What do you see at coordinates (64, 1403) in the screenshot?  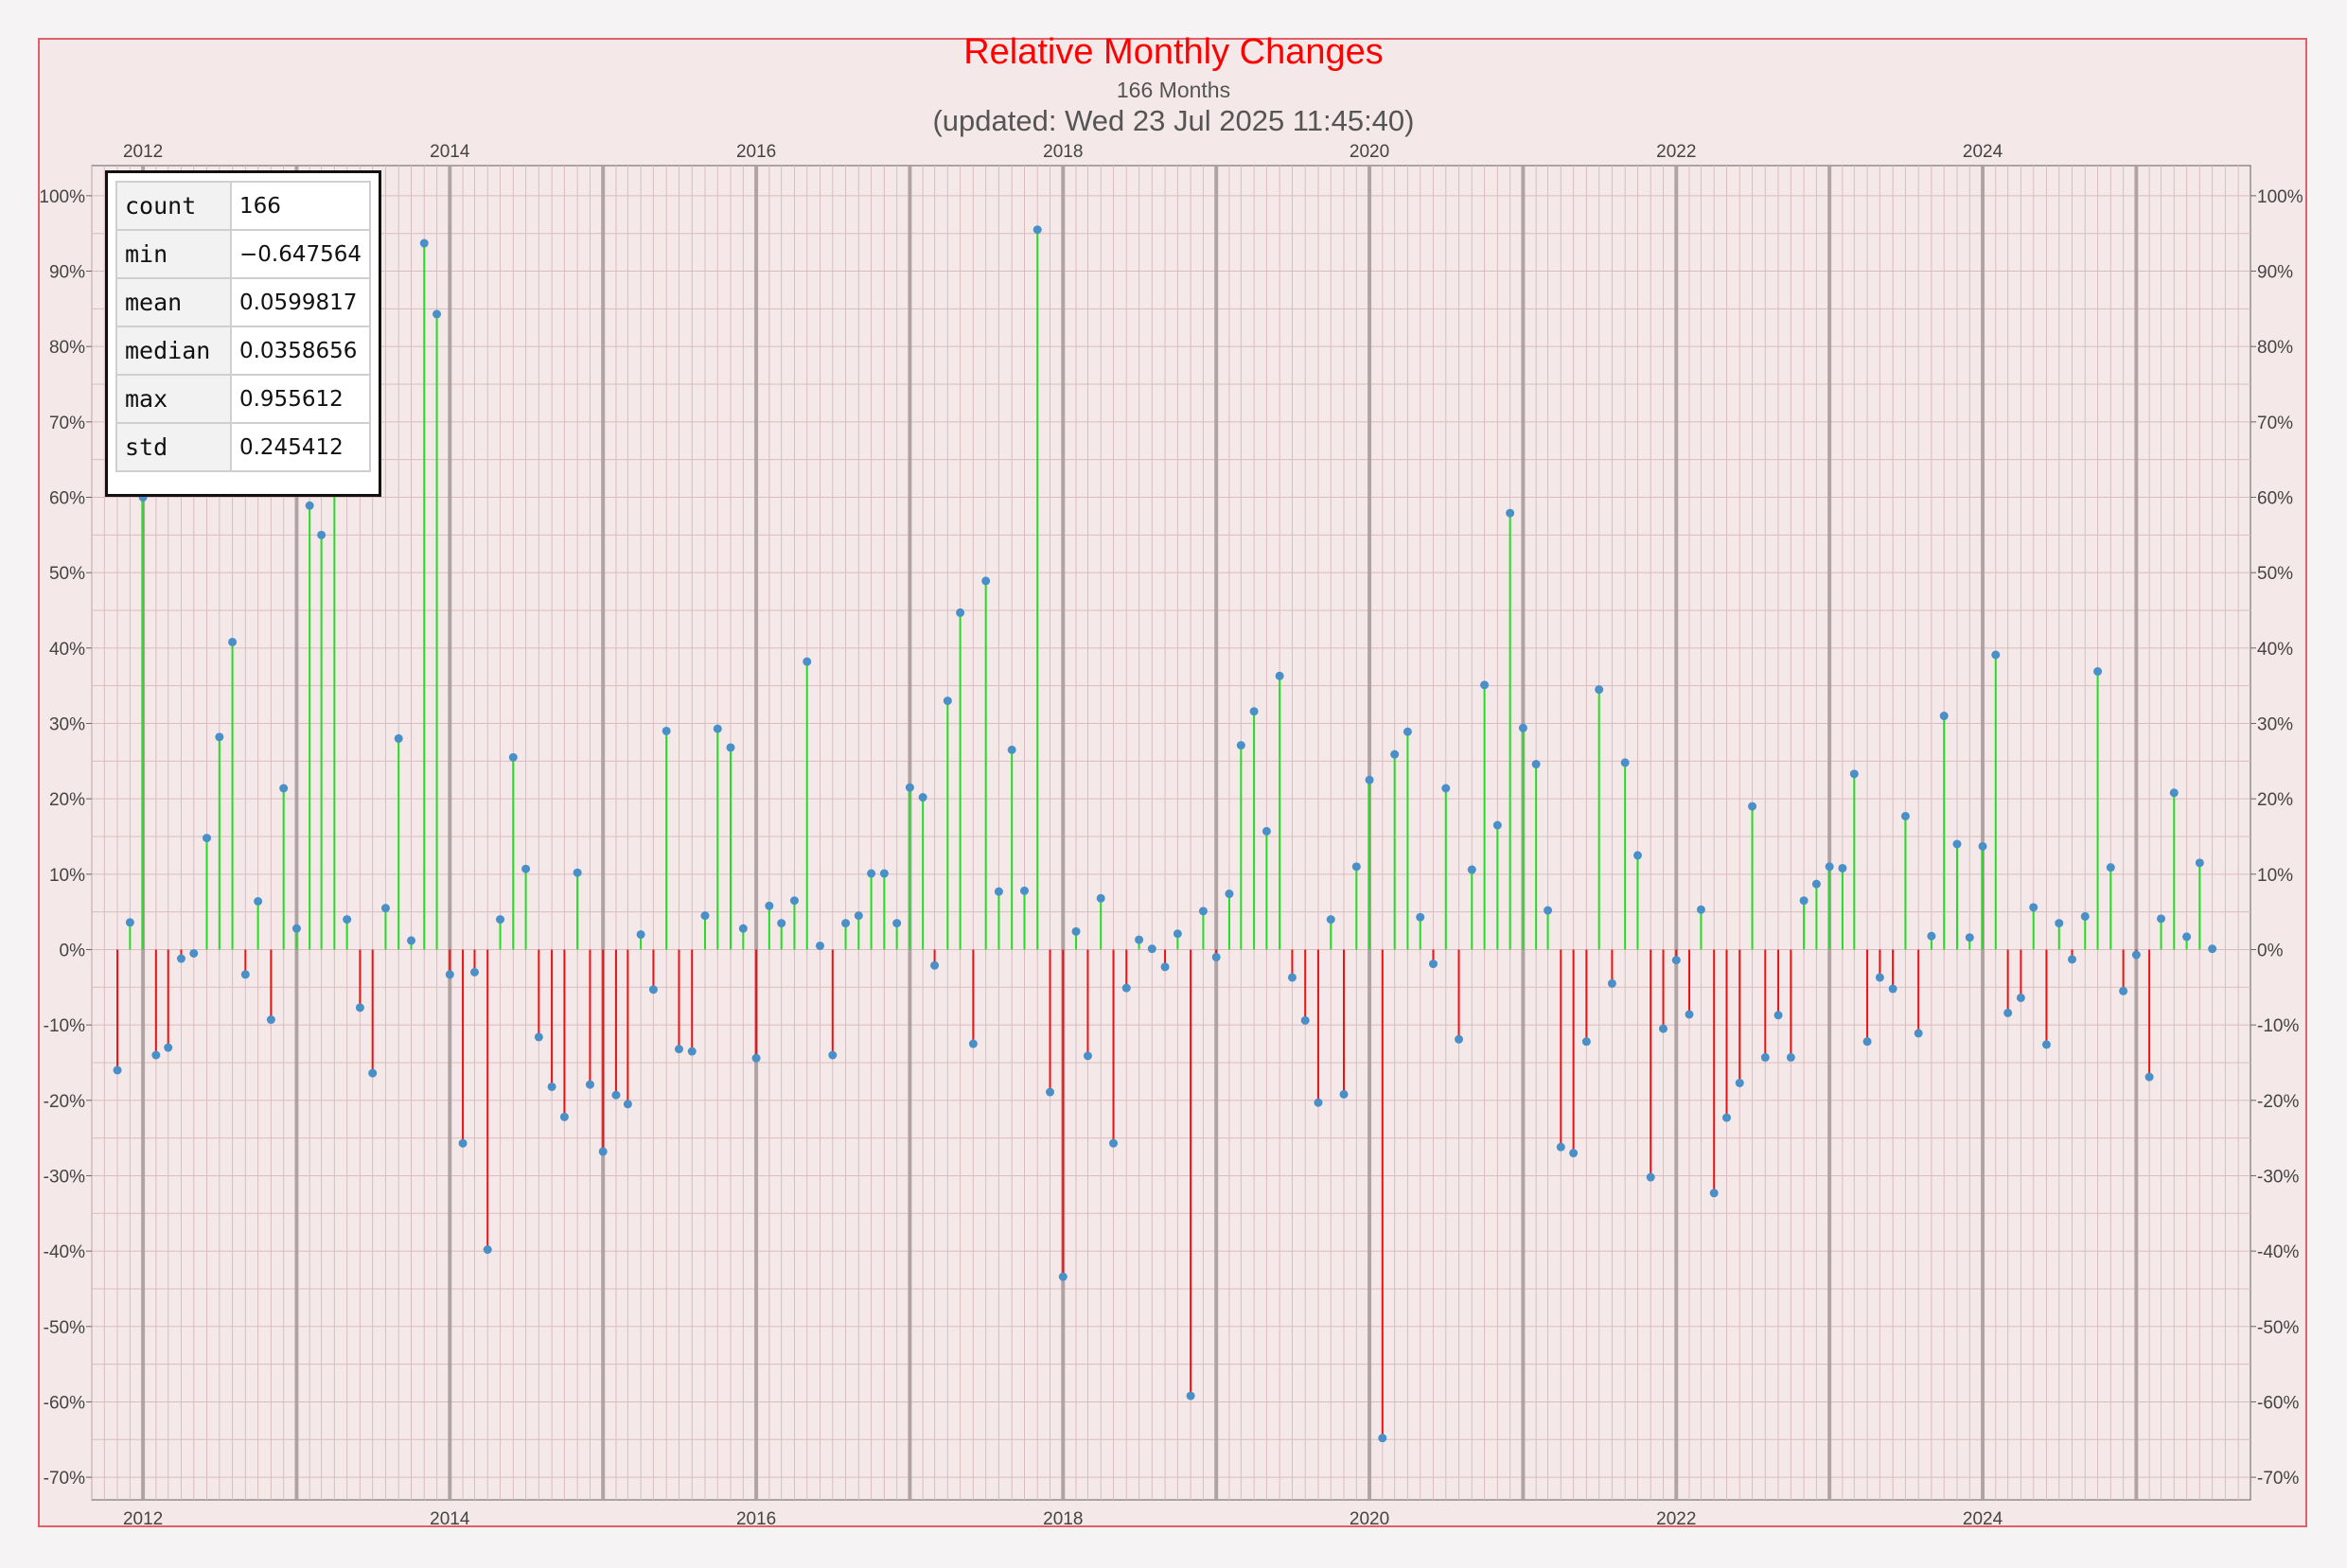 I see `y-tick-label-left: -60%` at bounding box center [64, 1403].